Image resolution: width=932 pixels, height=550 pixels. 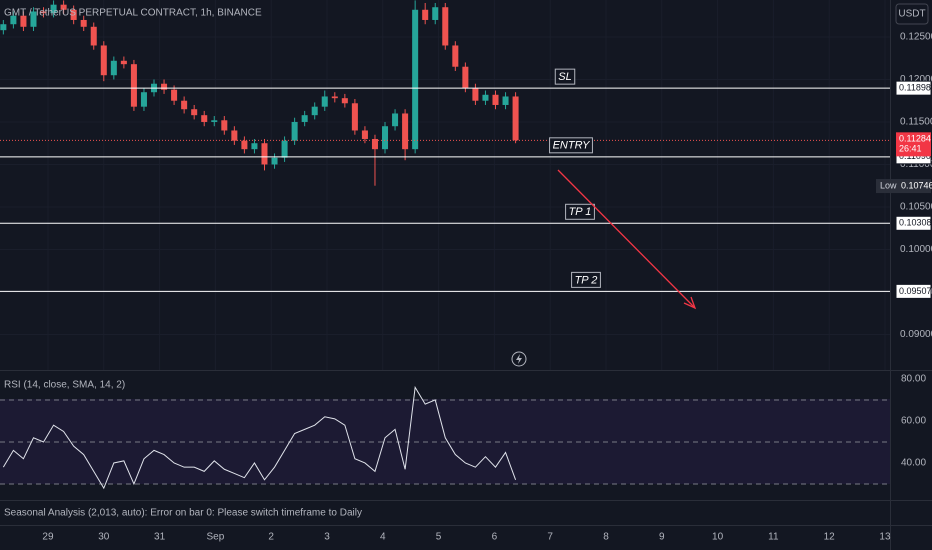 I want to click on alert-icon, so click(x=519, y=359).